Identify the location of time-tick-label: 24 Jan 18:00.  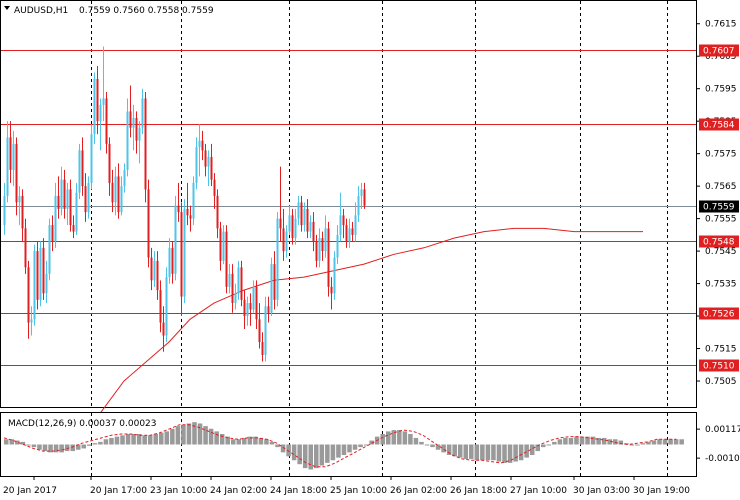
(298, 491).